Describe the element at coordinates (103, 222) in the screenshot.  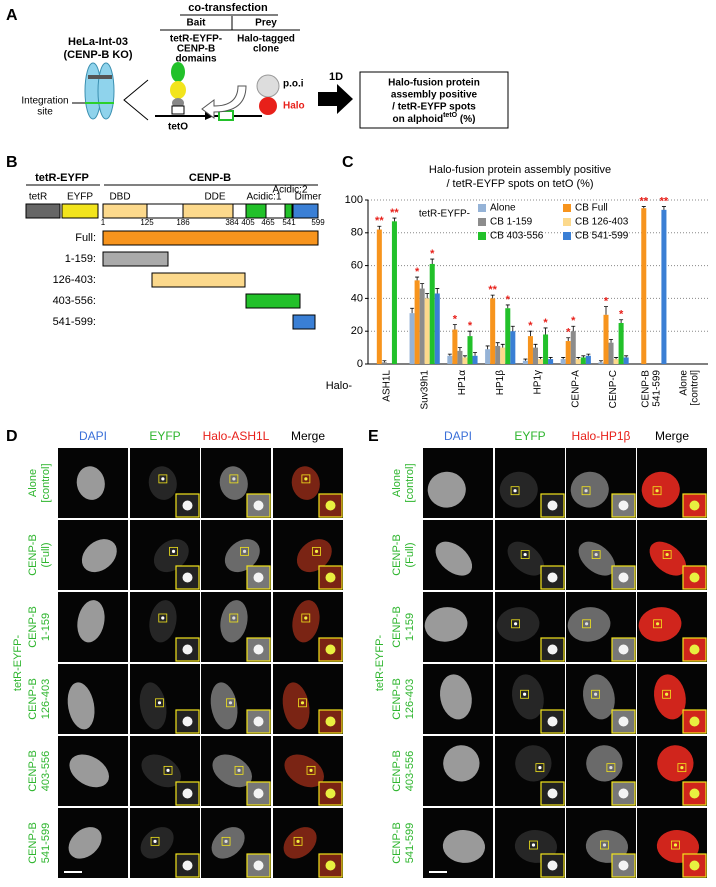
I see `position: 1` at that location.